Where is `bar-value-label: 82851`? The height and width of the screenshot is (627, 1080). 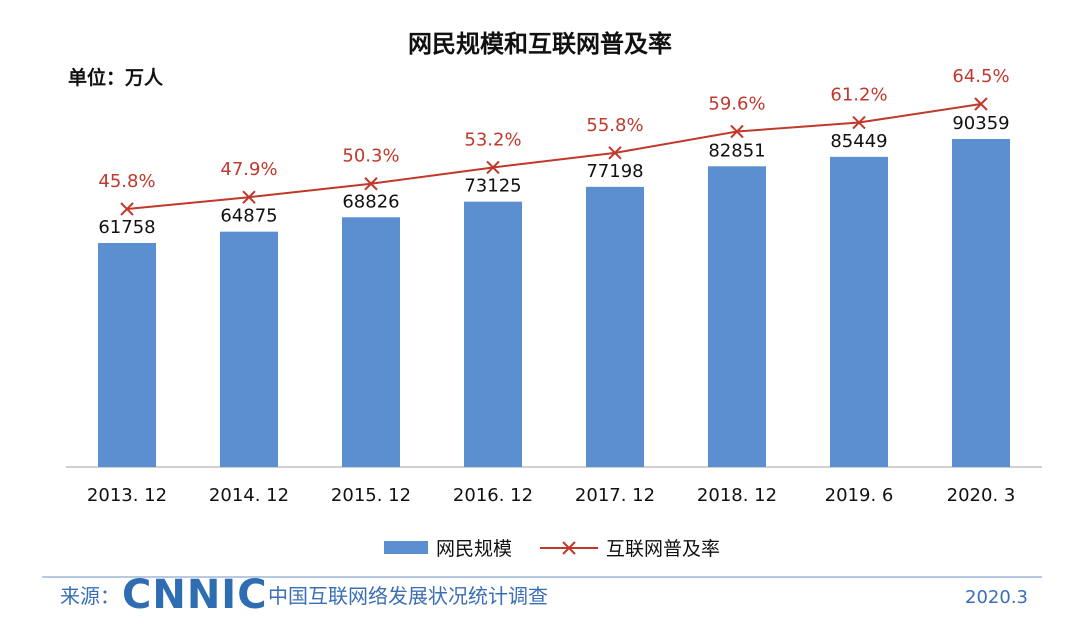 bar-value-label: 82851 is located at coordinates (736, 150).